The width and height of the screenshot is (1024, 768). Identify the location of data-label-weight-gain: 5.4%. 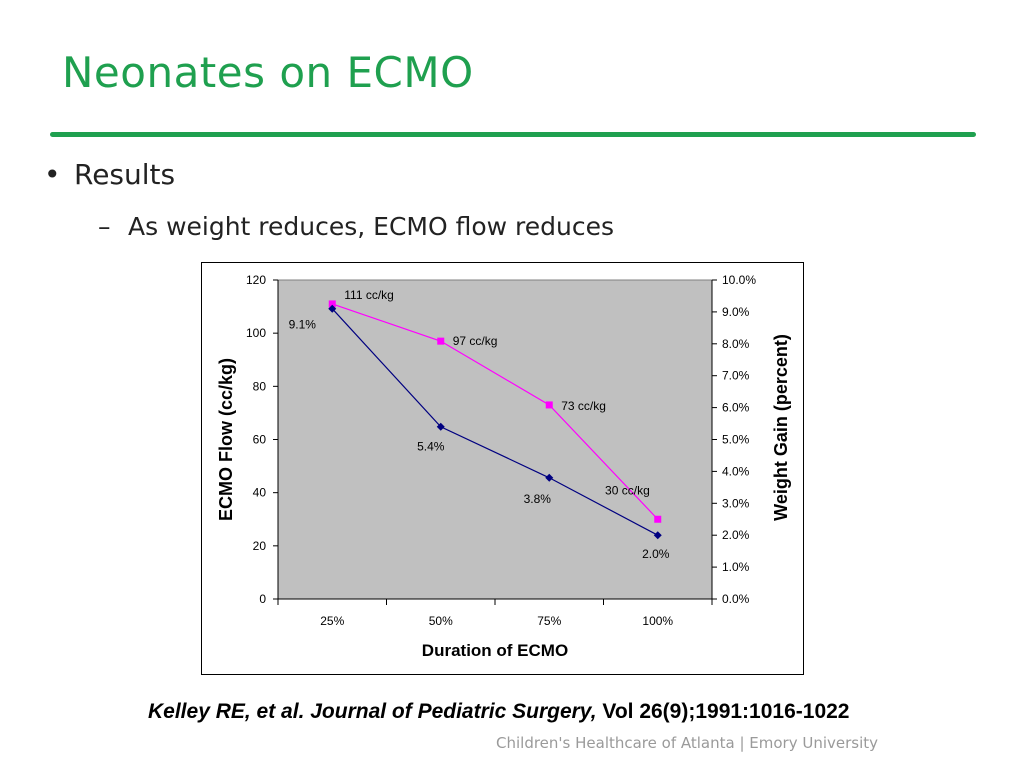
(431, 447).